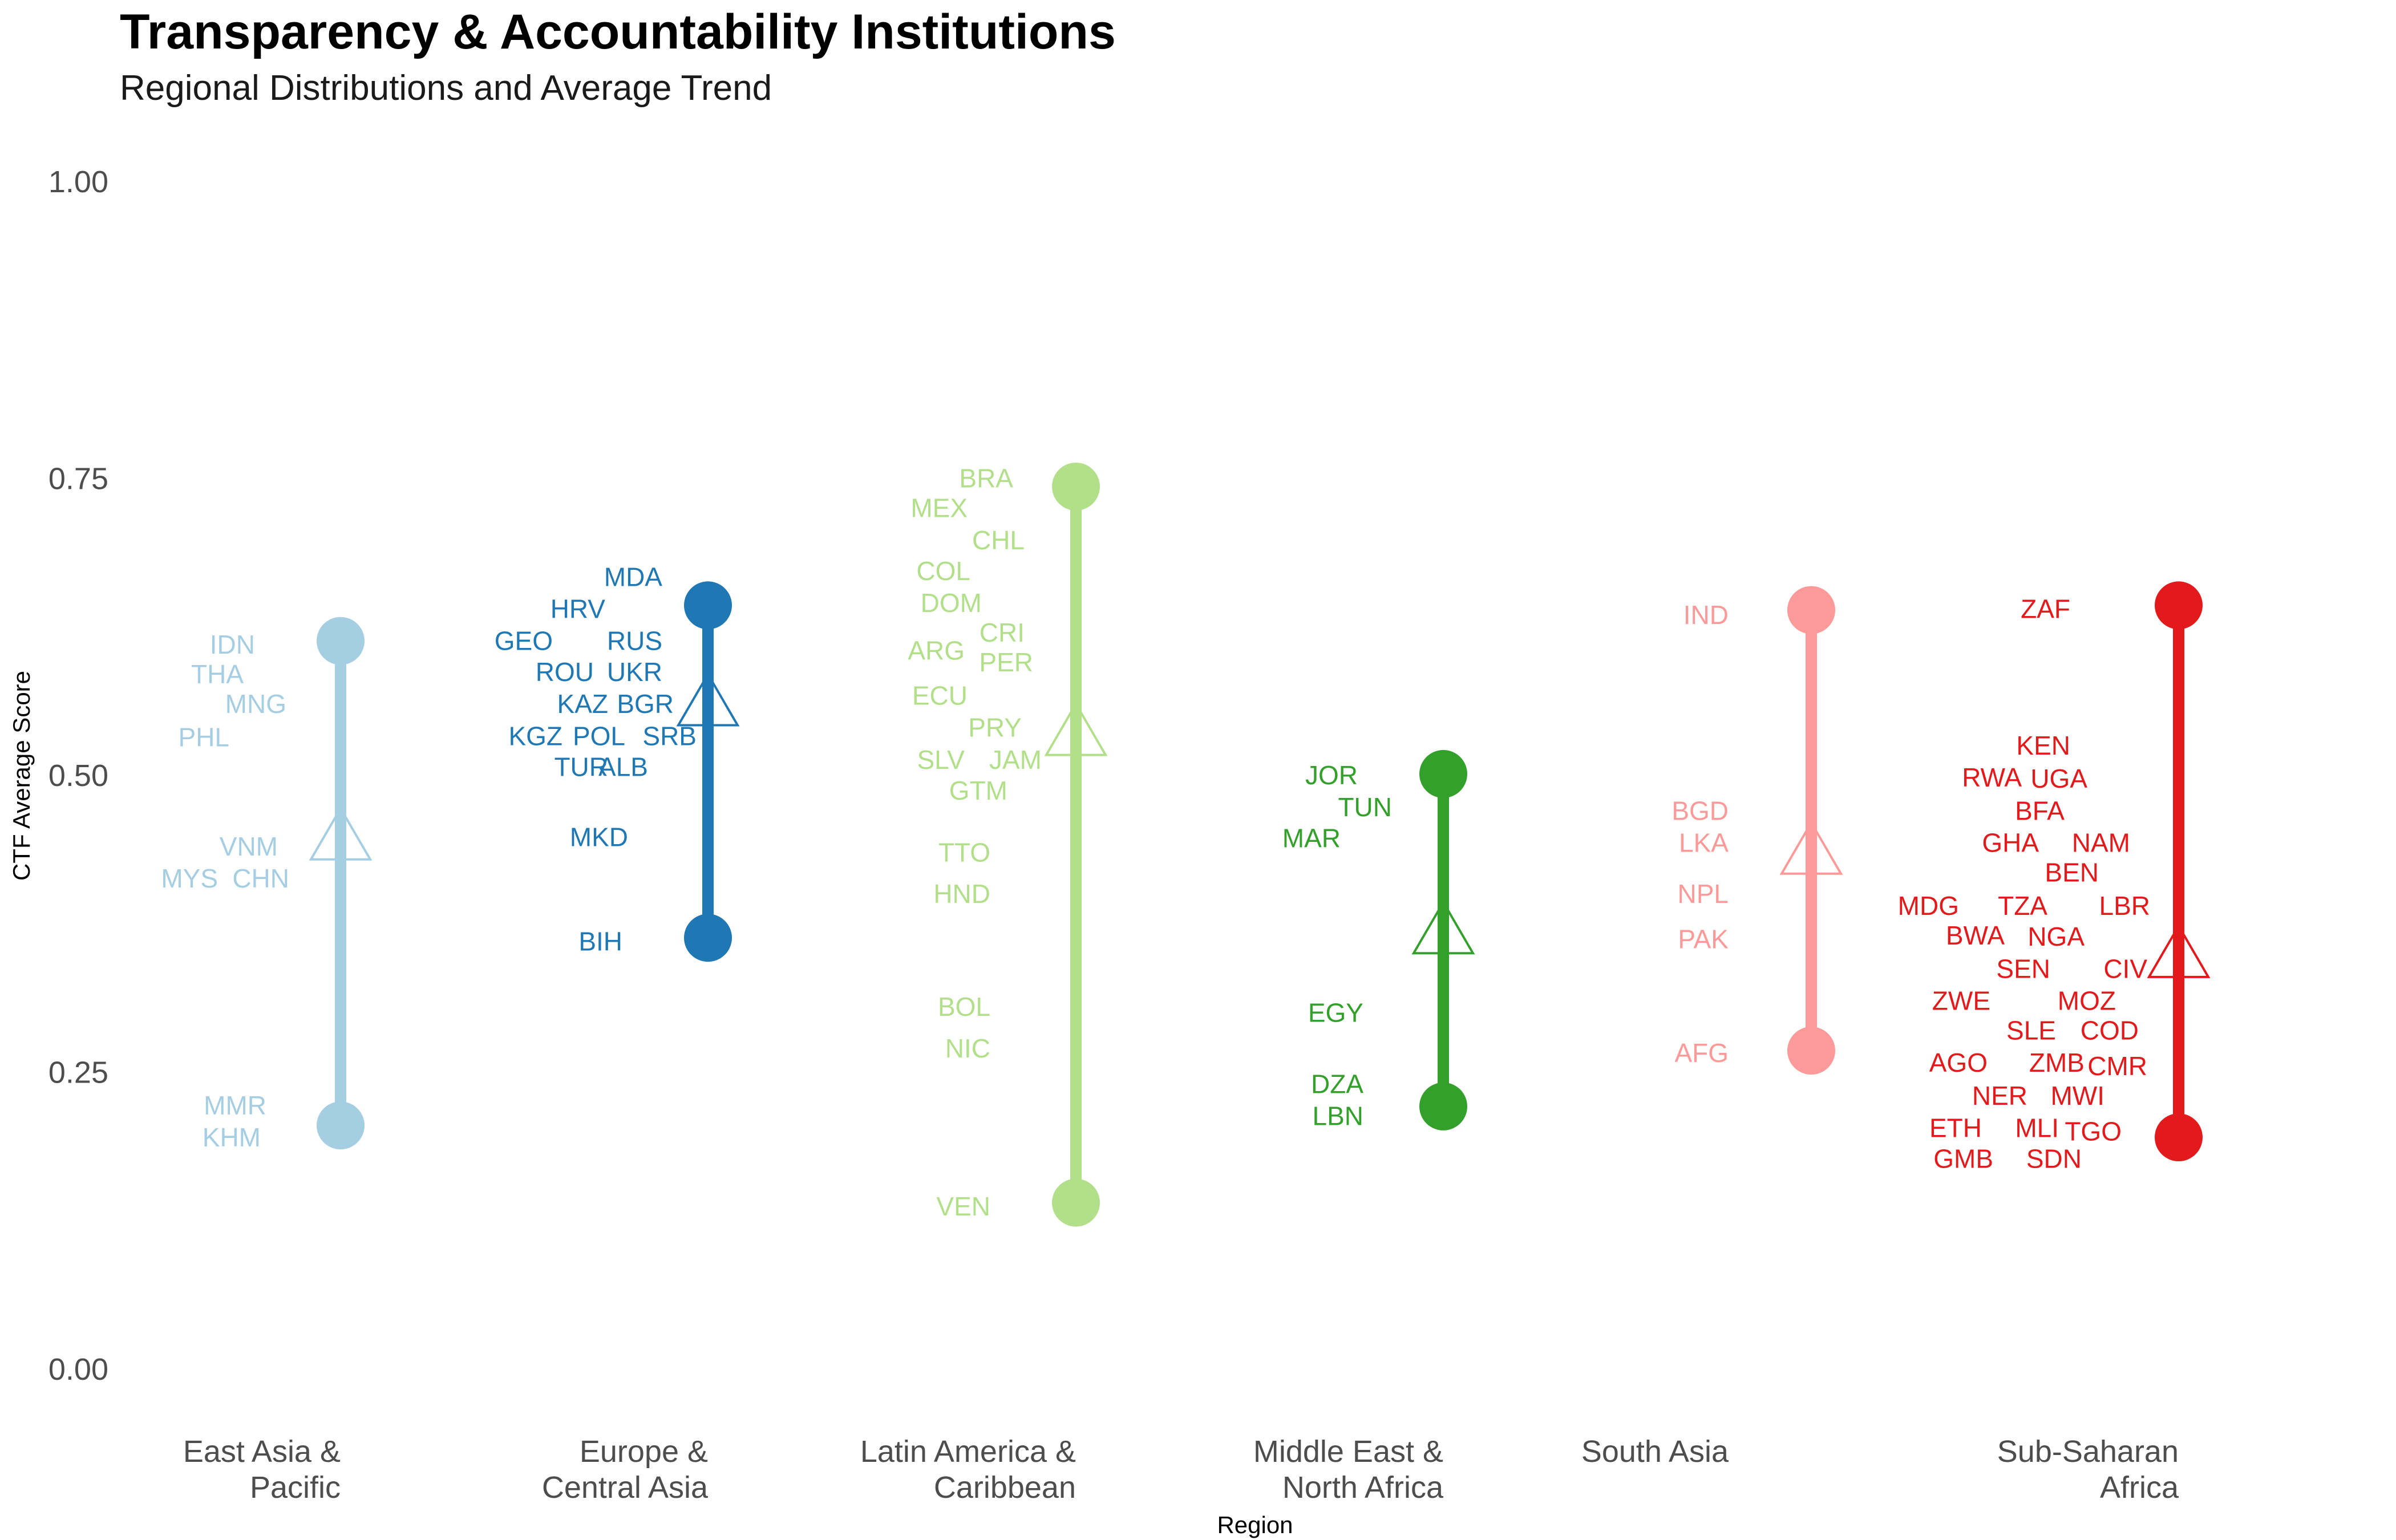 The image size is (2396, 1540). Describe the element at coordinates (78, 479) in the screenshot. I see `y-tick-label: 0.75` at that location.